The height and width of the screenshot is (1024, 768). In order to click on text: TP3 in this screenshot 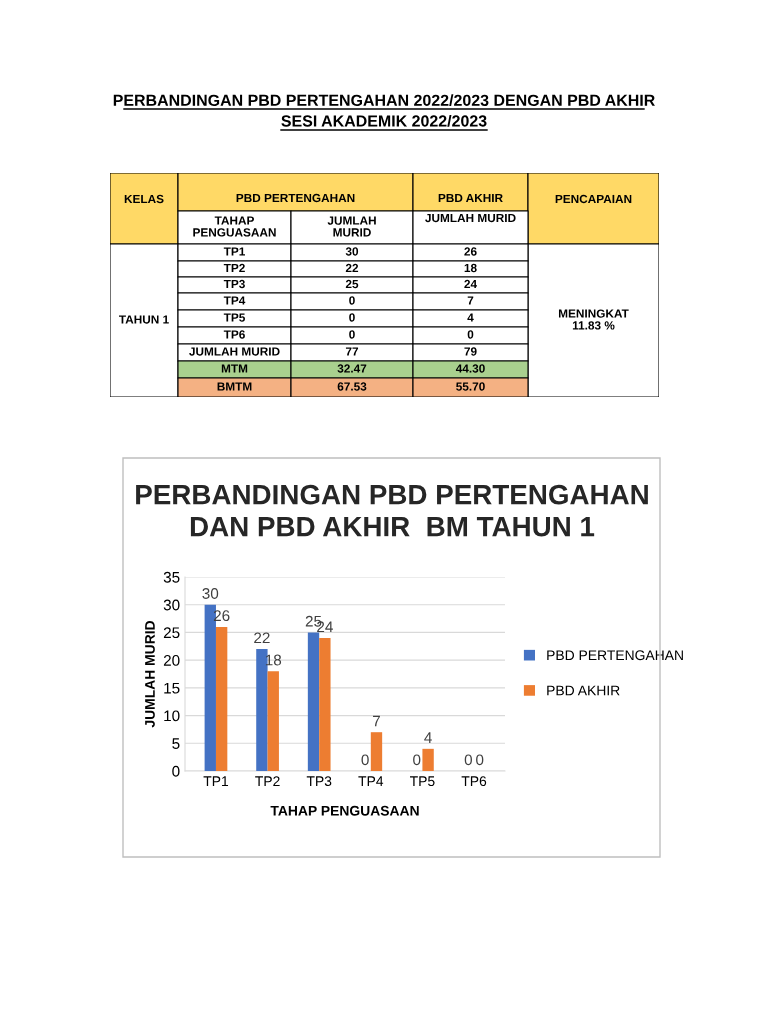, I will do `click(234, 284)`.